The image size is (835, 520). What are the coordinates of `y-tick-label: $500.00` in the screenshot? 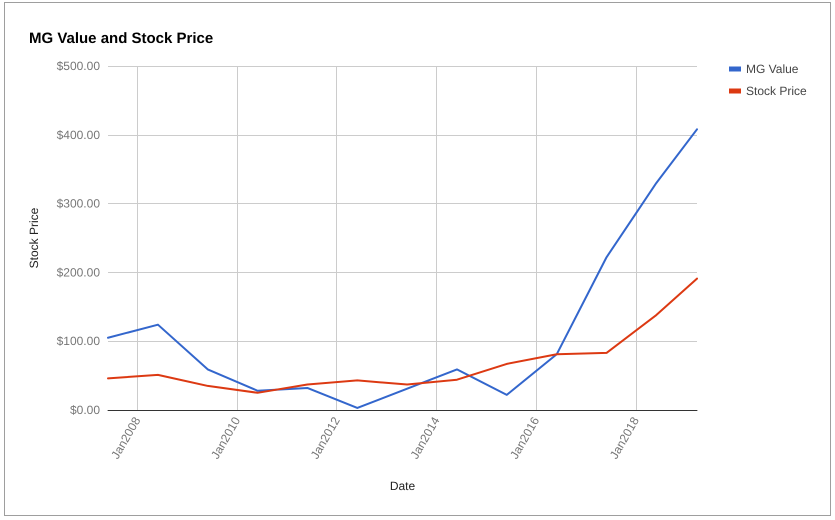 It's located at (78, 66).